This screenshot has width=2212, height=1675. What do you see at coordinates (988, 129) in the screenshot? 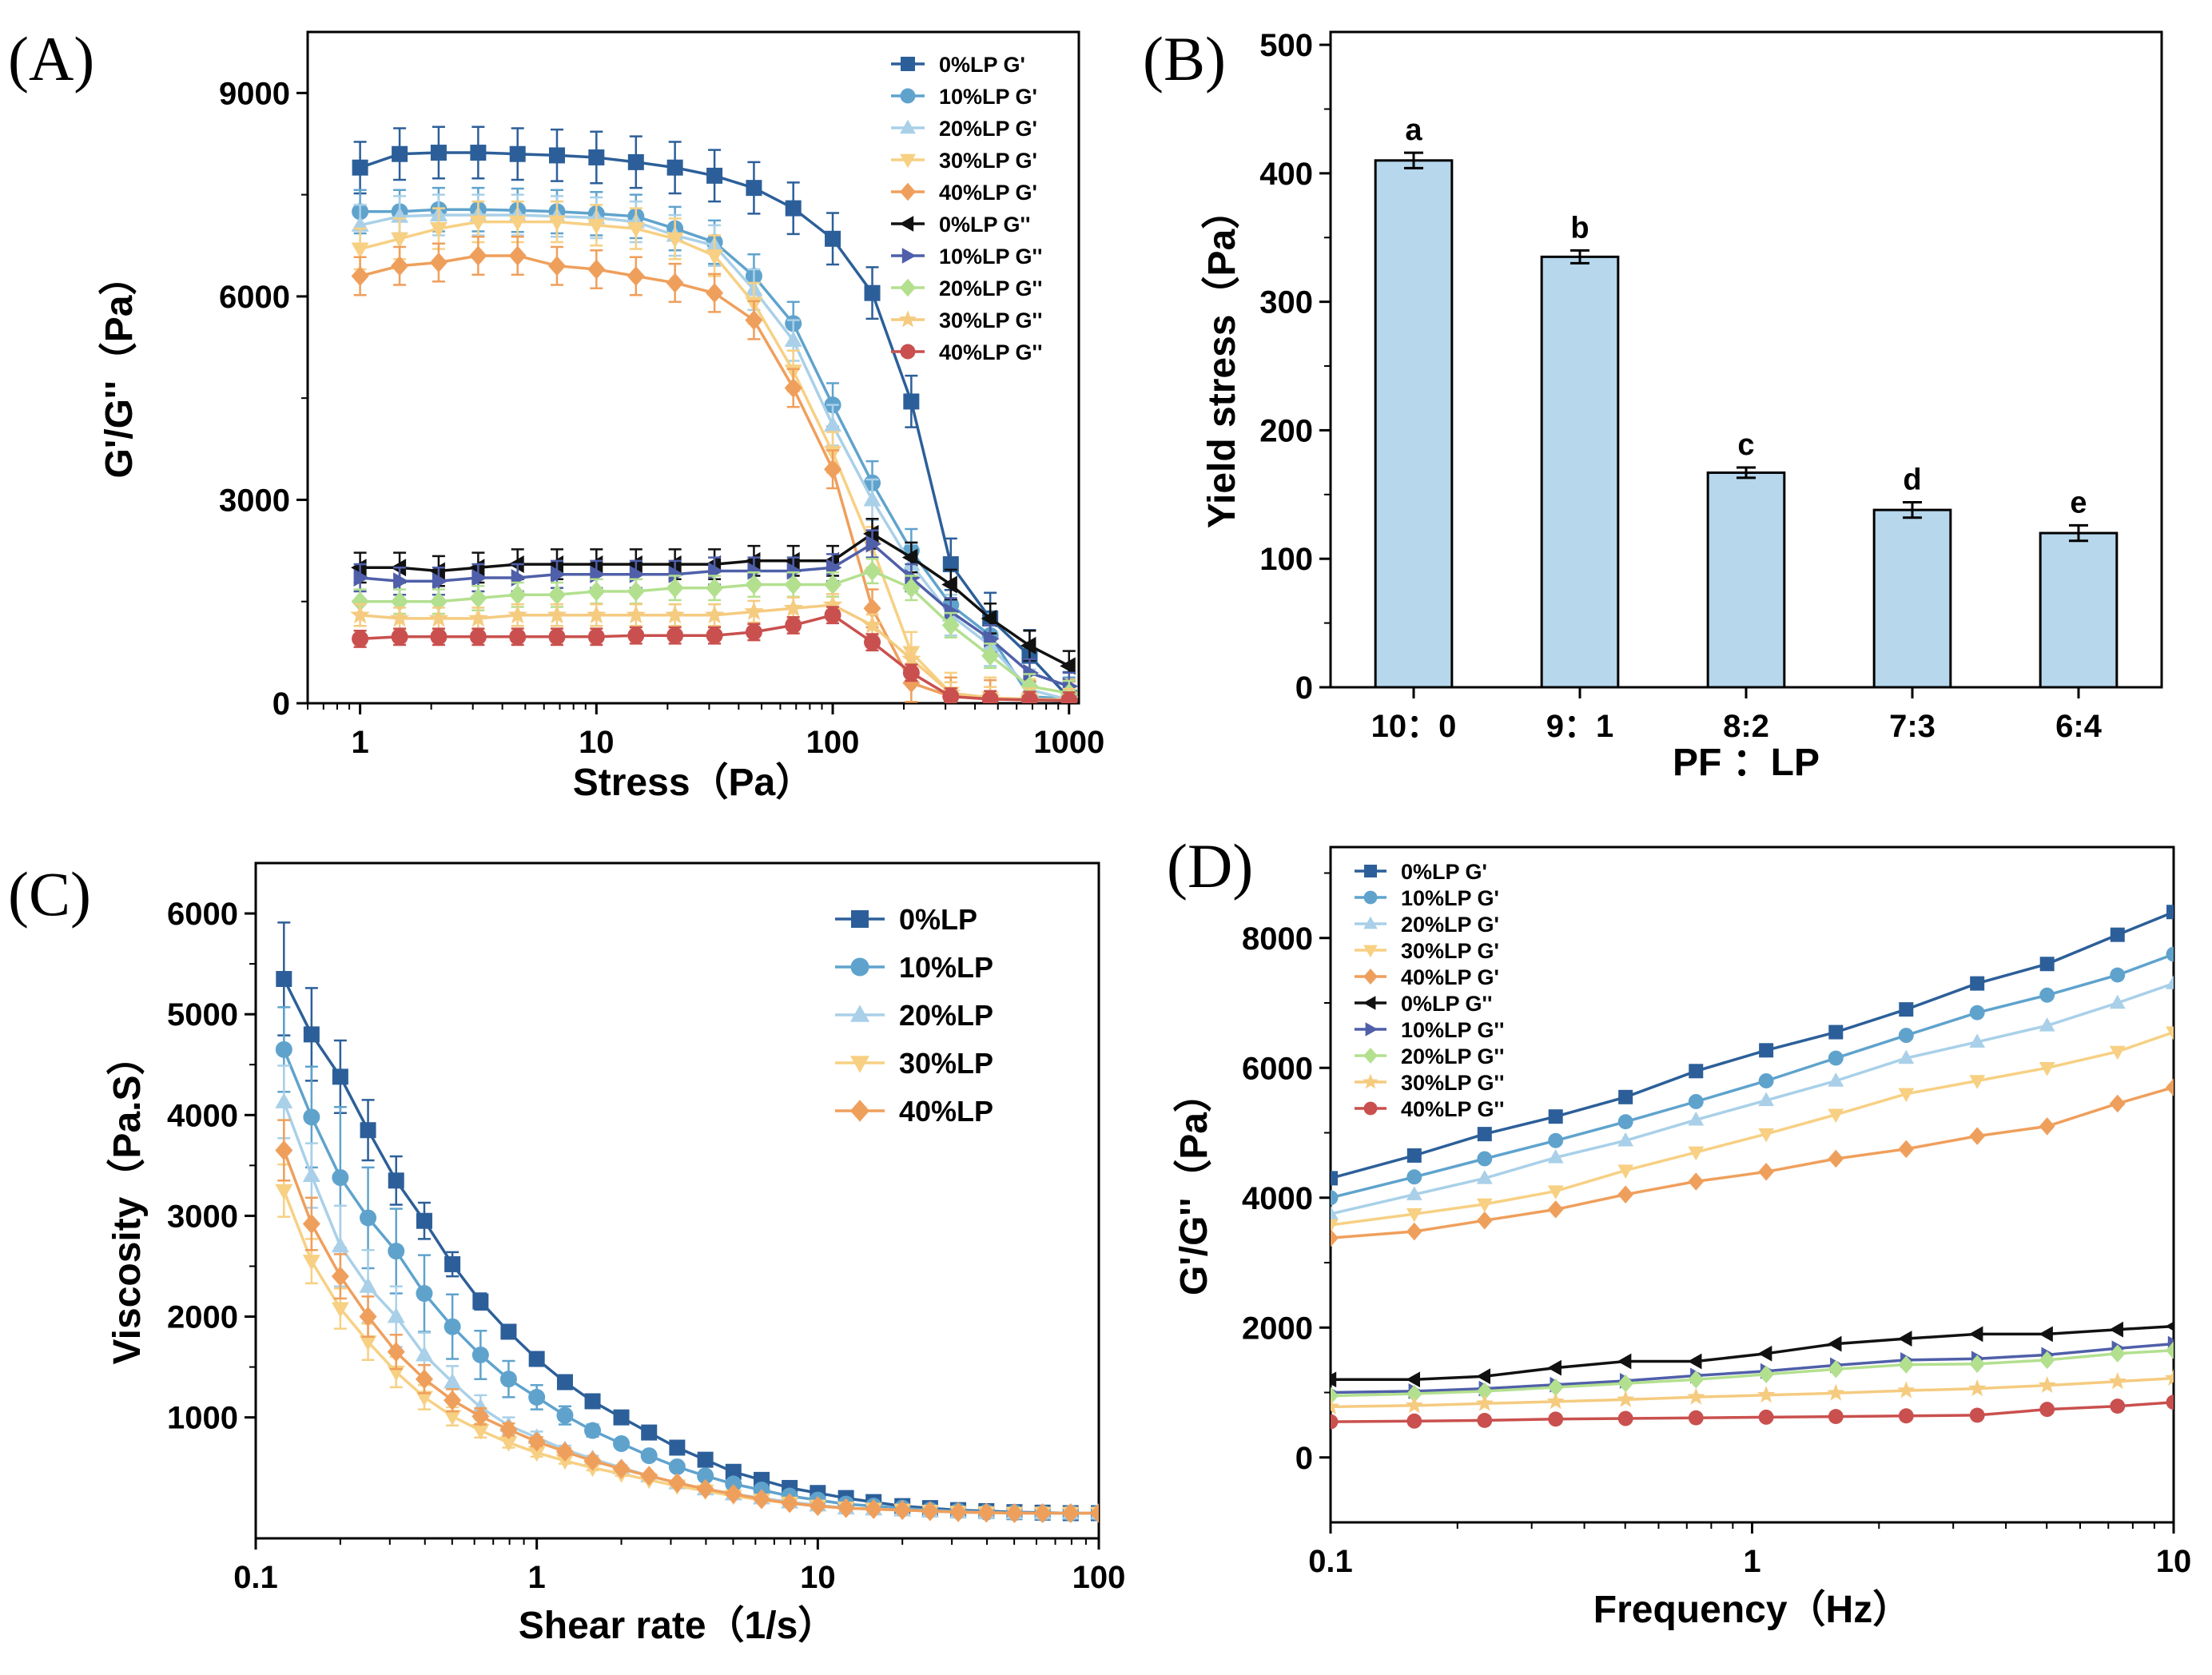
I see `legend-label: 20%LP G'` at bounding box center [988, 129].